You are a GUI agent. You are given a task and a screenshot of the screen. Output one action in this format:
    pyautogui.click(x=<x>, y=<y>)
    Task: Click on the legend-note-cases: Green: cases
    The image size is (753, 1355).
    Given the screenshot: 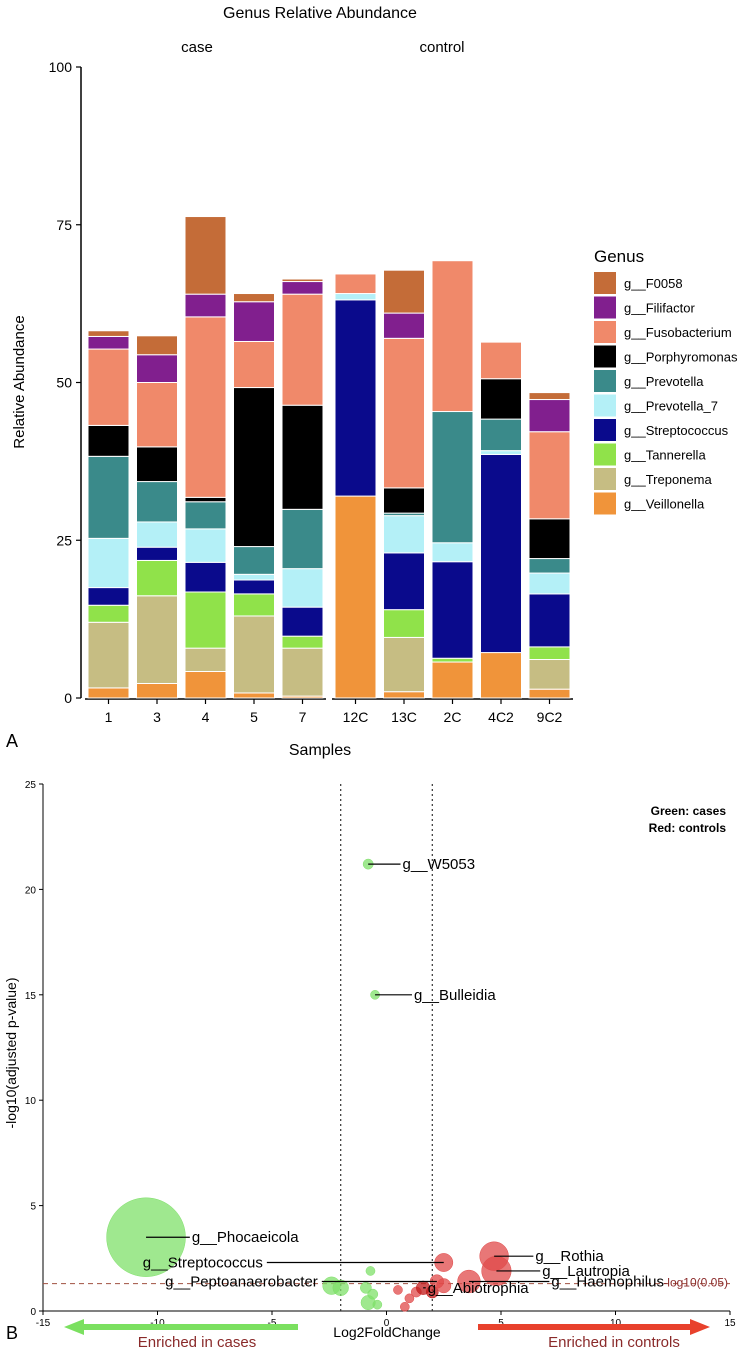 What is the action you would take?
    pyautogui.click(x=689, y=811)
    